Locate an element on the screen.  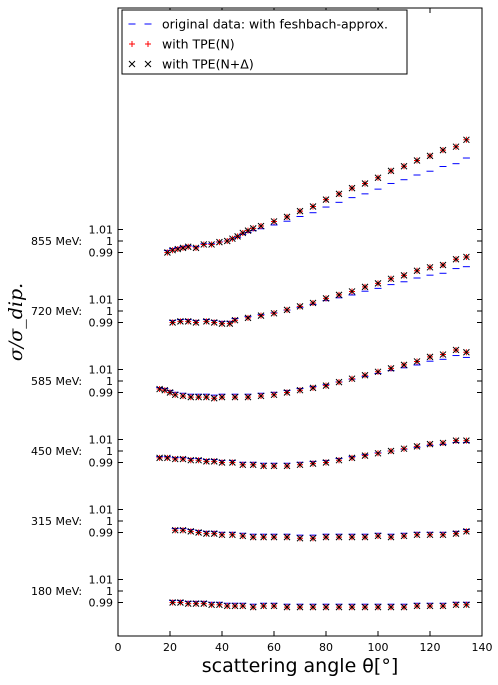
x-tick-label: 100 is located at coordinates (378, 647).